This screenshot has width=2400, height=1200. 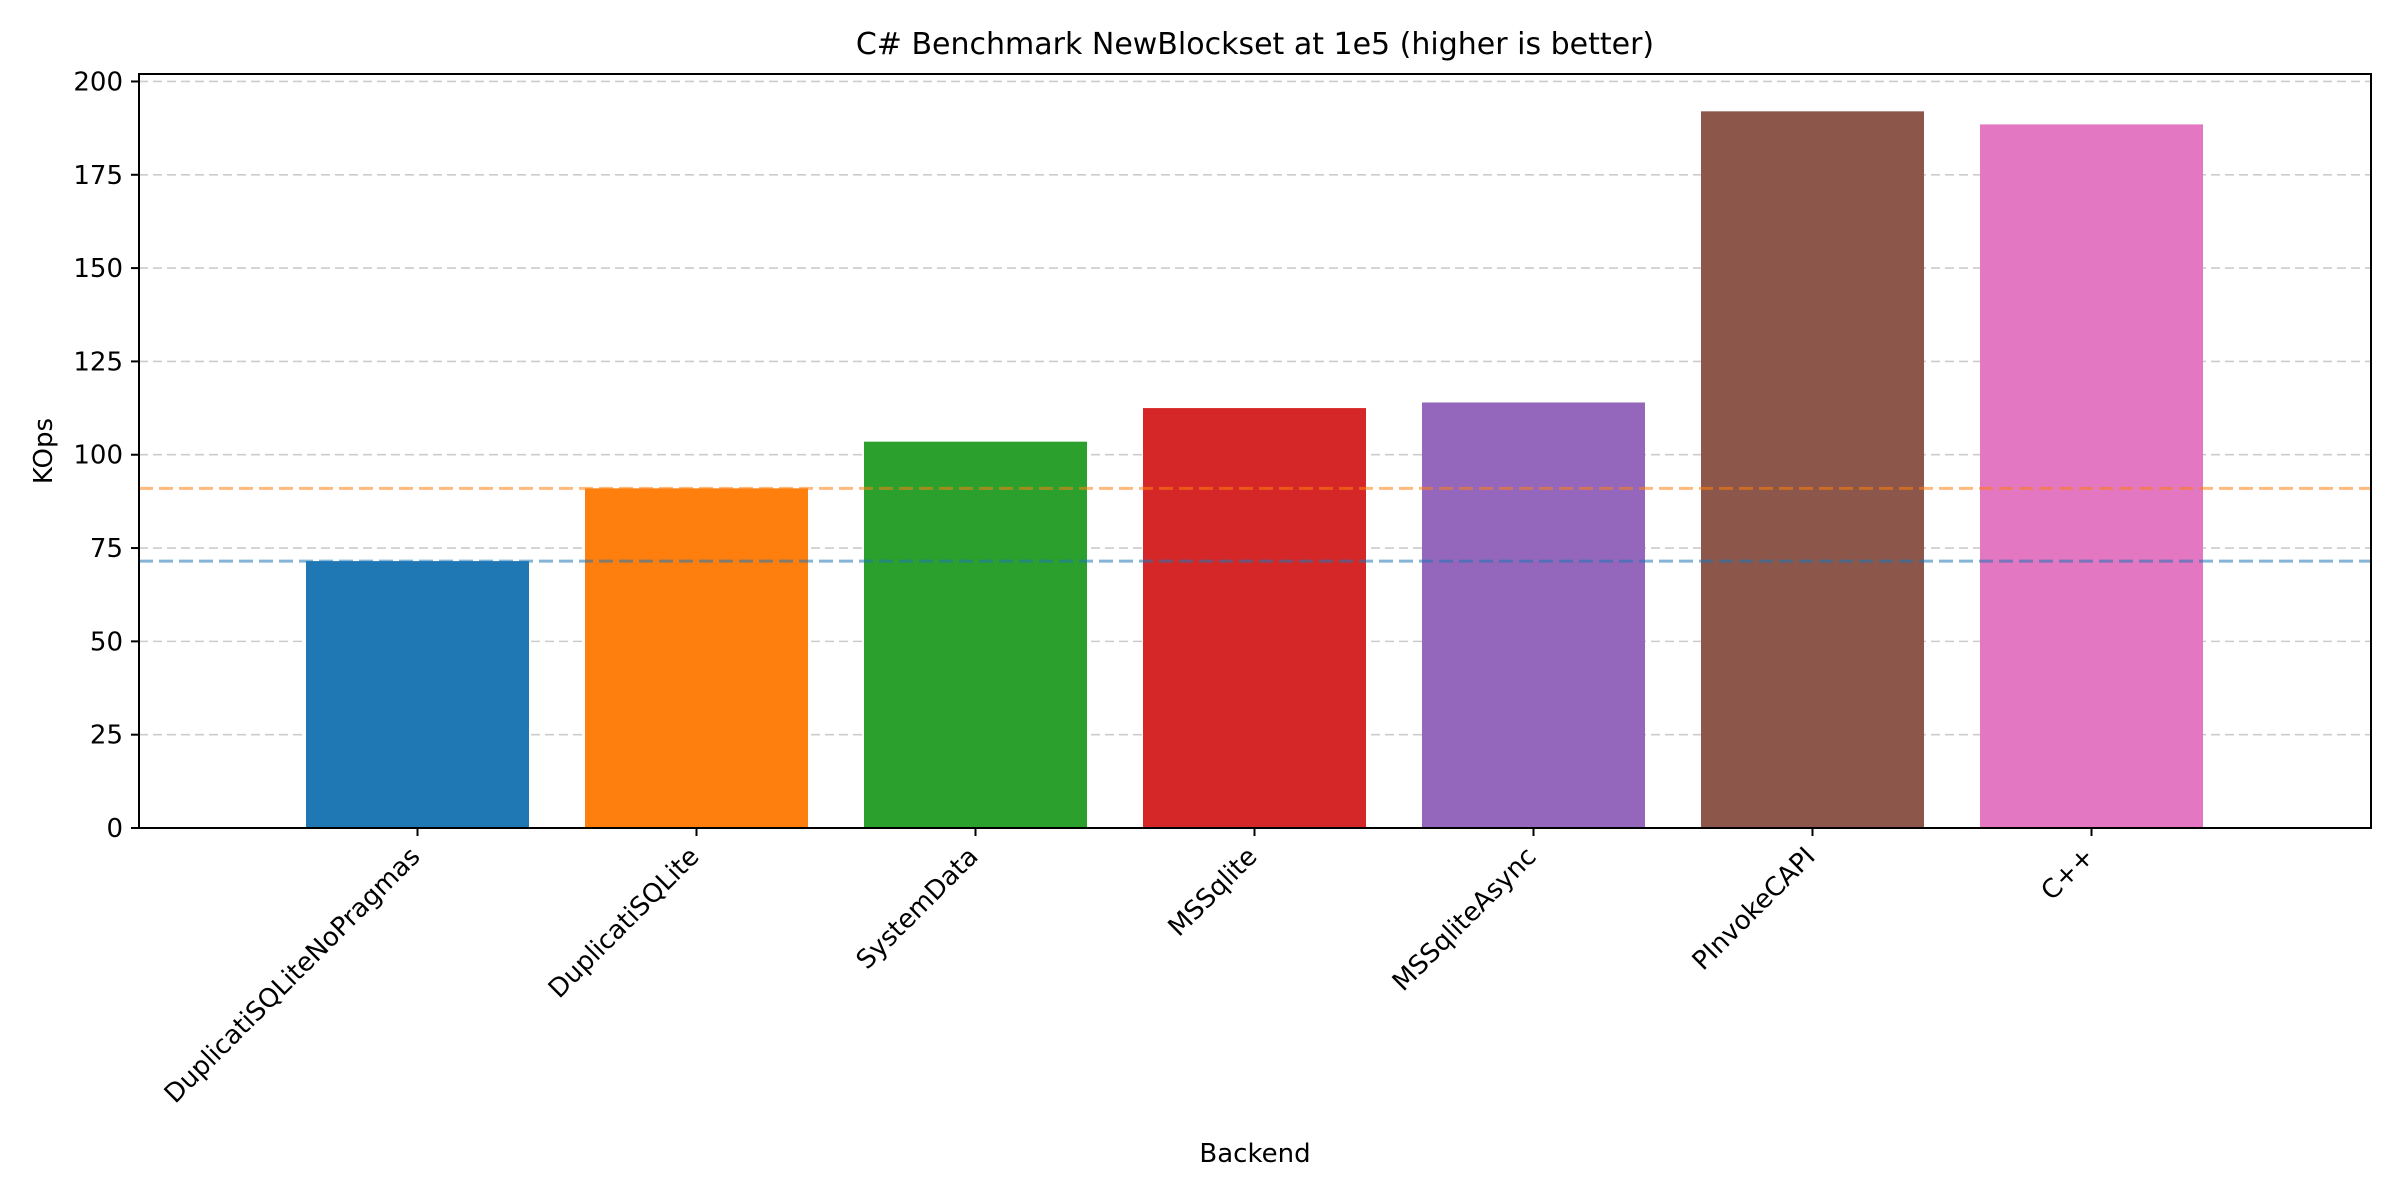 What do you see at coordinates (1533, 615) in the screenshot?
I see `bar-mssqliteasync` at bounding box center [1533, 615].